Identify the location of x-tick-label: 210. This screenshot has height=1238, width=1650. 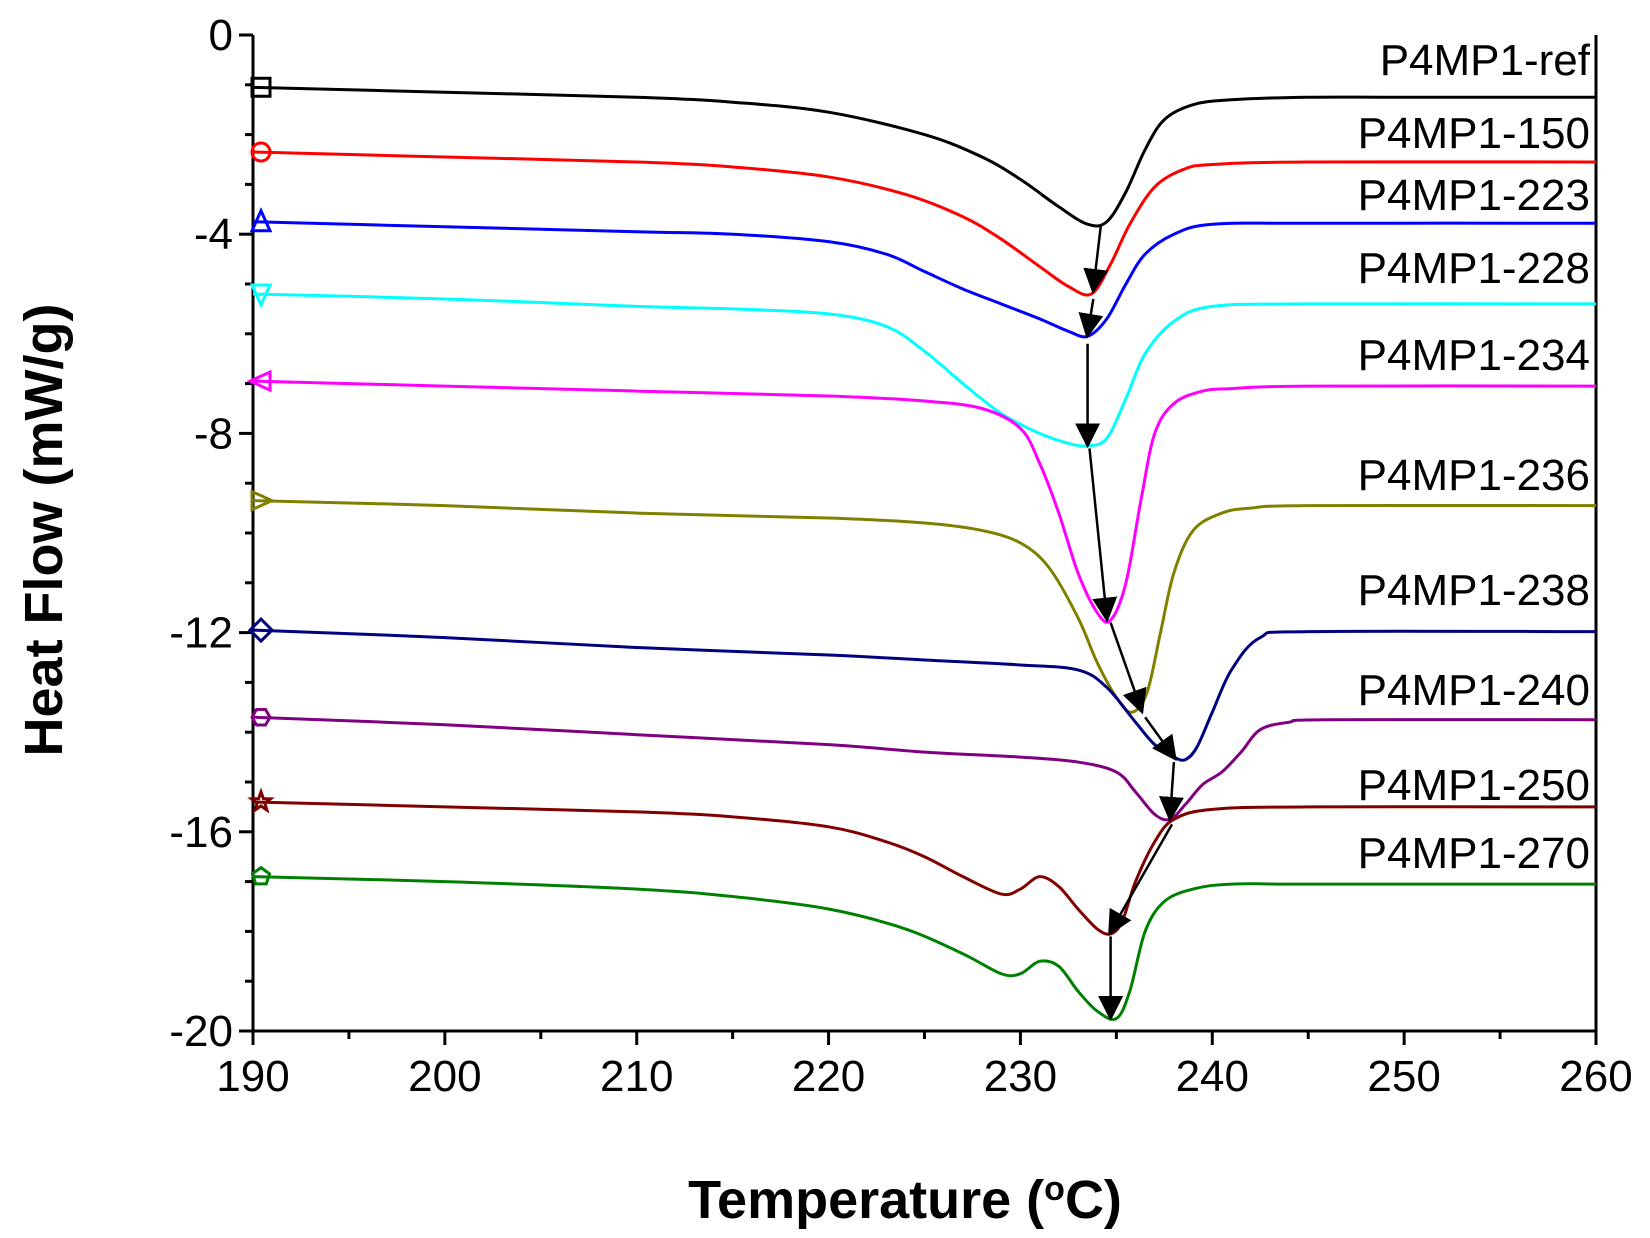
(636, 1076).